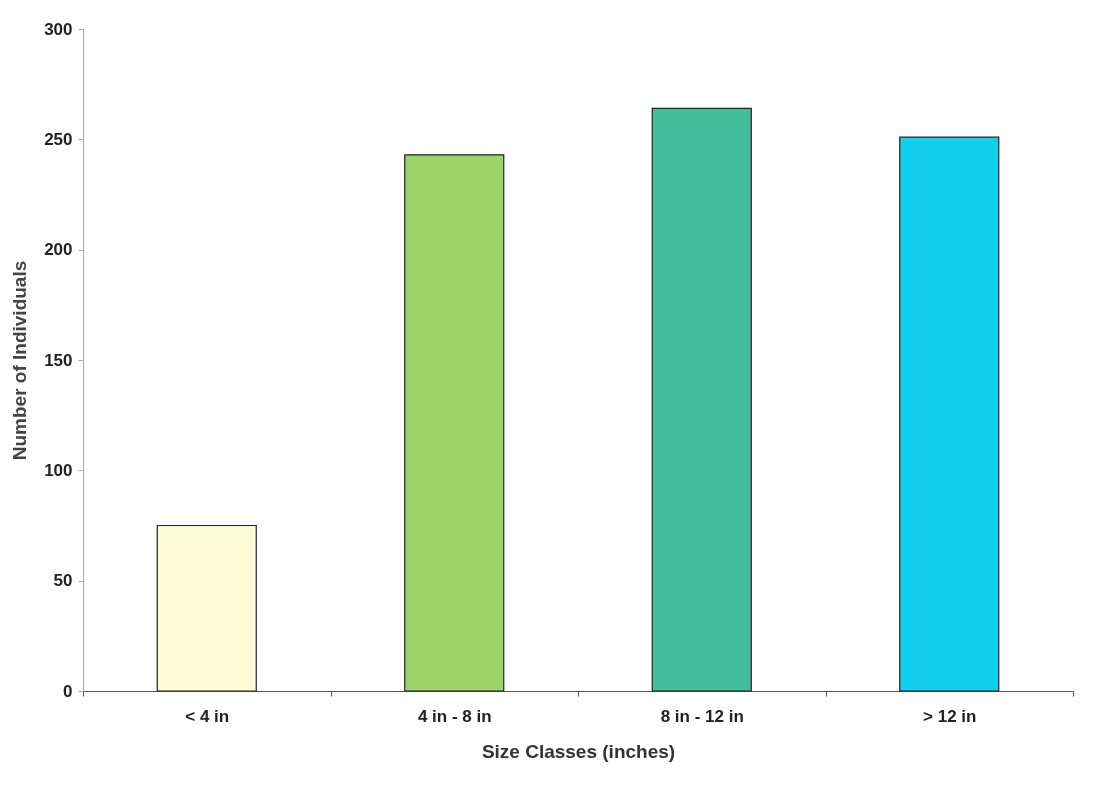  I want to click on y-tick-label: 200, so click(58, 250).